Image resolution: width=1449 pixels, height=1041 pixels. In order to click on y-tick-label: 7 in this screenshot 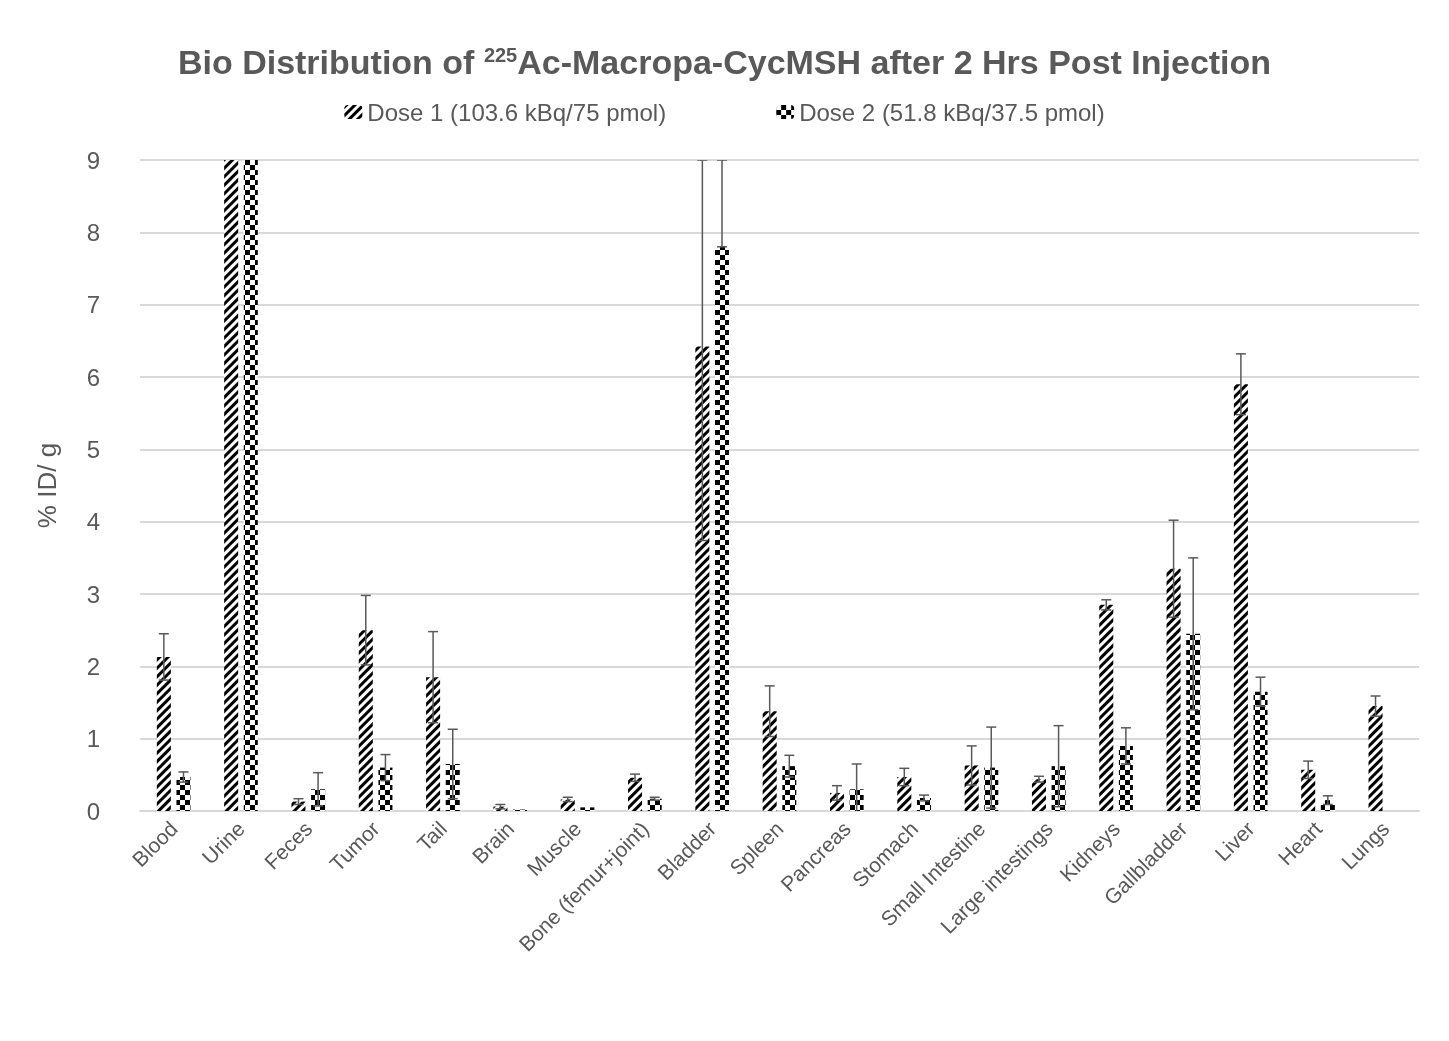, I will do `click(93, 305)`.